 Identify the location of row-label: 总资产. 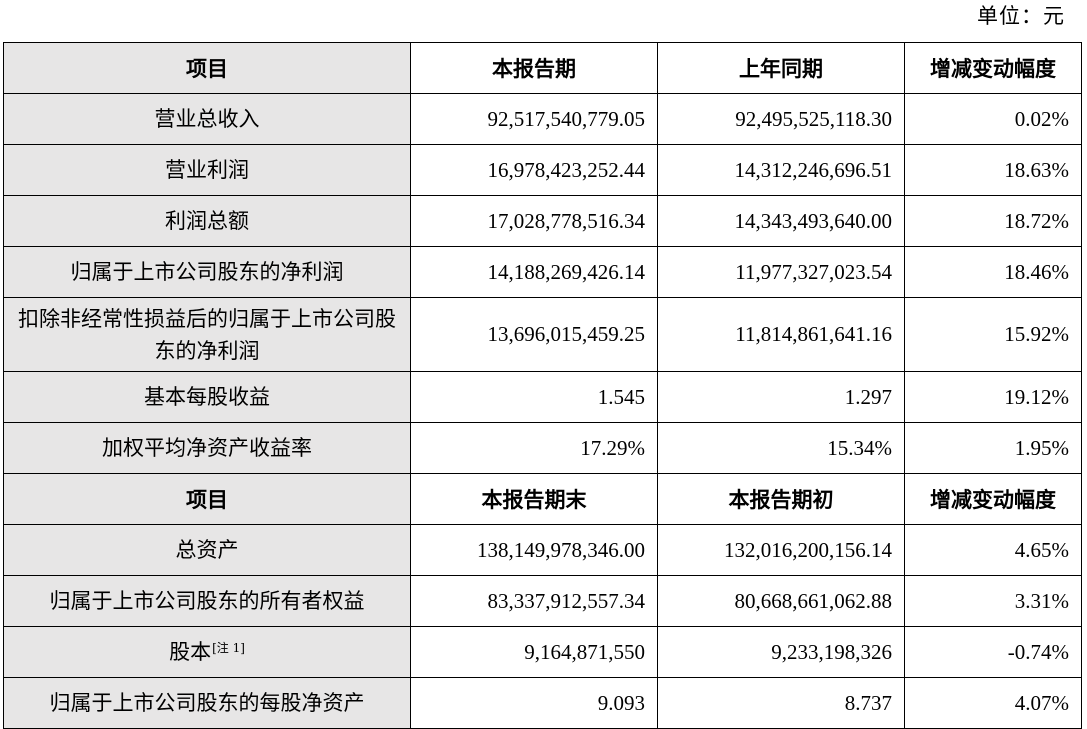
(207, 550).